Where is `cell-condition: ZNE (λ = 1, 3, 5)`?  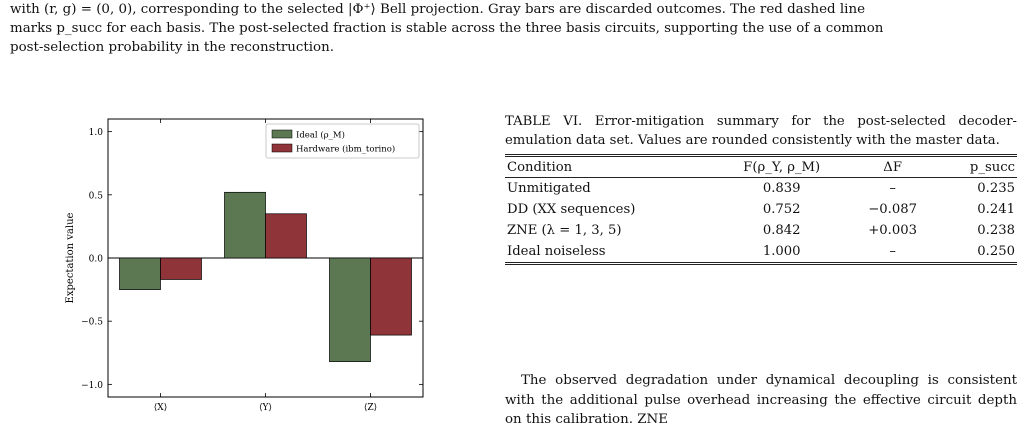
cell-condition: ZNE (λ = 1, 3, 5) is located at coordinates (564, 230).